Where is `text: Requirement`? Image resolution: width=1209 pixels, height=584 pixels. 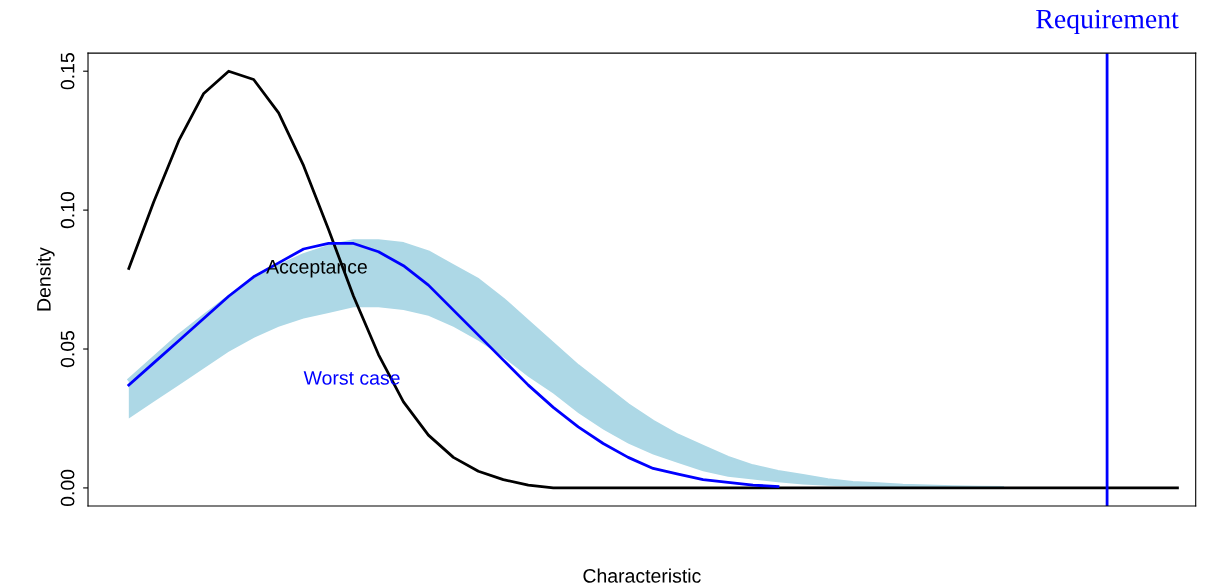
text: Requirement is located at coordinates (1107, 22).